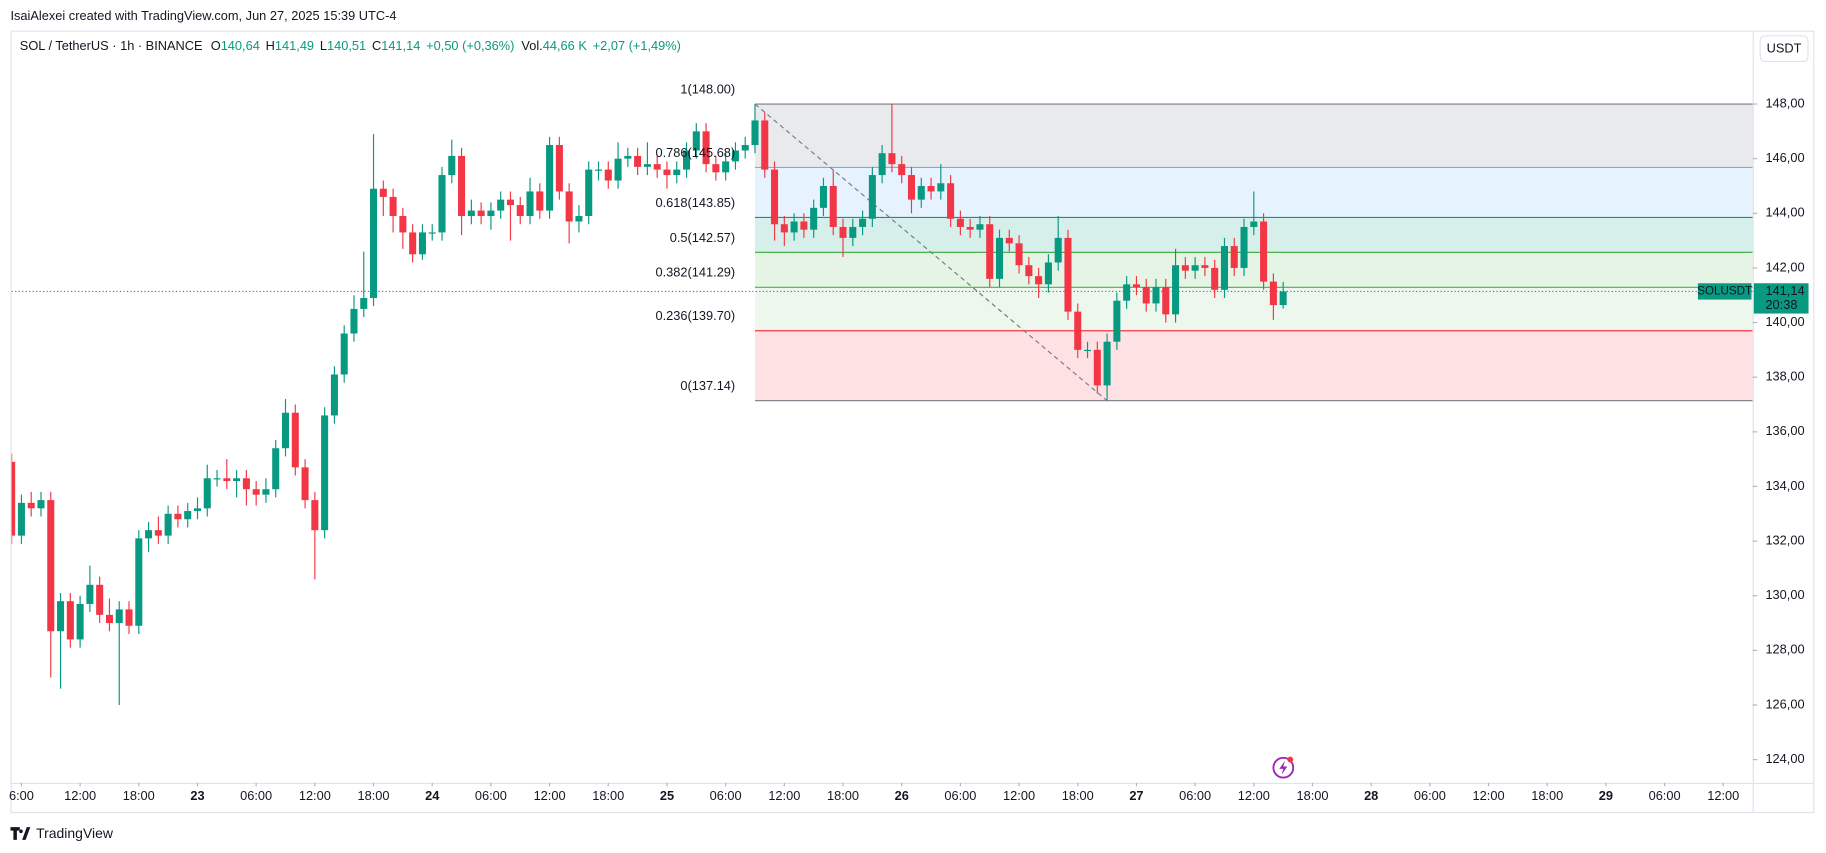 This screenshot has width=1826, height=853. I want to click on x-tick-label: 29, so click(1606, 795).